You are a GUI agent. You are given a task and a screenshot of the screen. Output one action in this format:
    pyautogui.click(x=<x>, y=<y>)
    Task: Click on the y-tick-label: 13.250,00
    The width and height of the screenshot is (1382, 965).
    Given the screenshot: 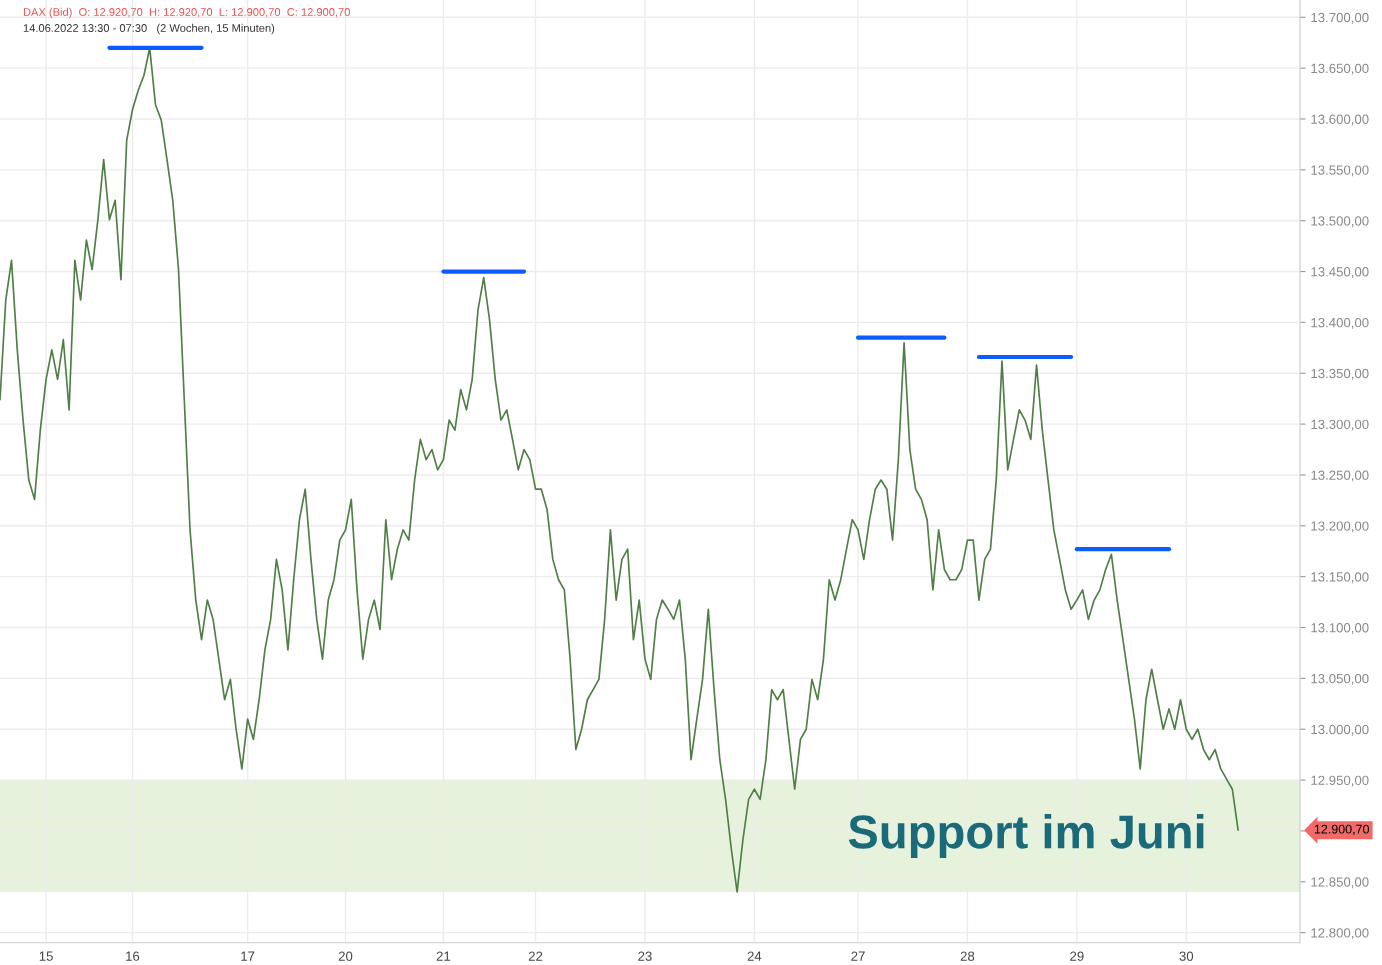 What is the action you would take?
    pyautogui.click(x=1340, y=476)
    